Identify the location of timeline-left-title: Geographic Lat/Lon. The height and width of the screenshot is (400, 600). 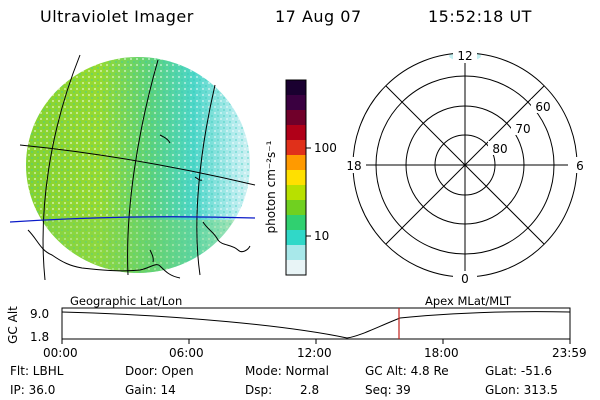
(126, 301).